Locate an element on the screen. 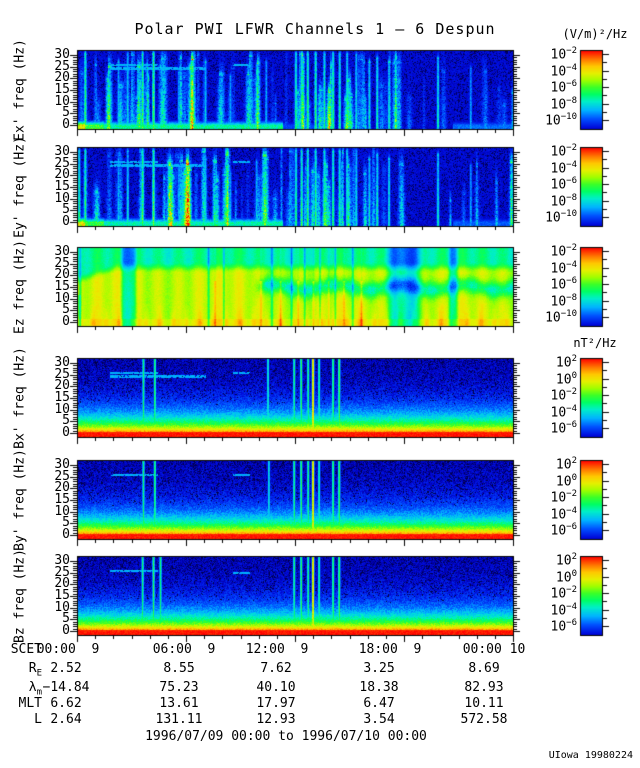 The image size is (640, 768). chart-title: Polar PWI LFWR Channels 1 — 6 Despun is located at coordinates (315, 29).